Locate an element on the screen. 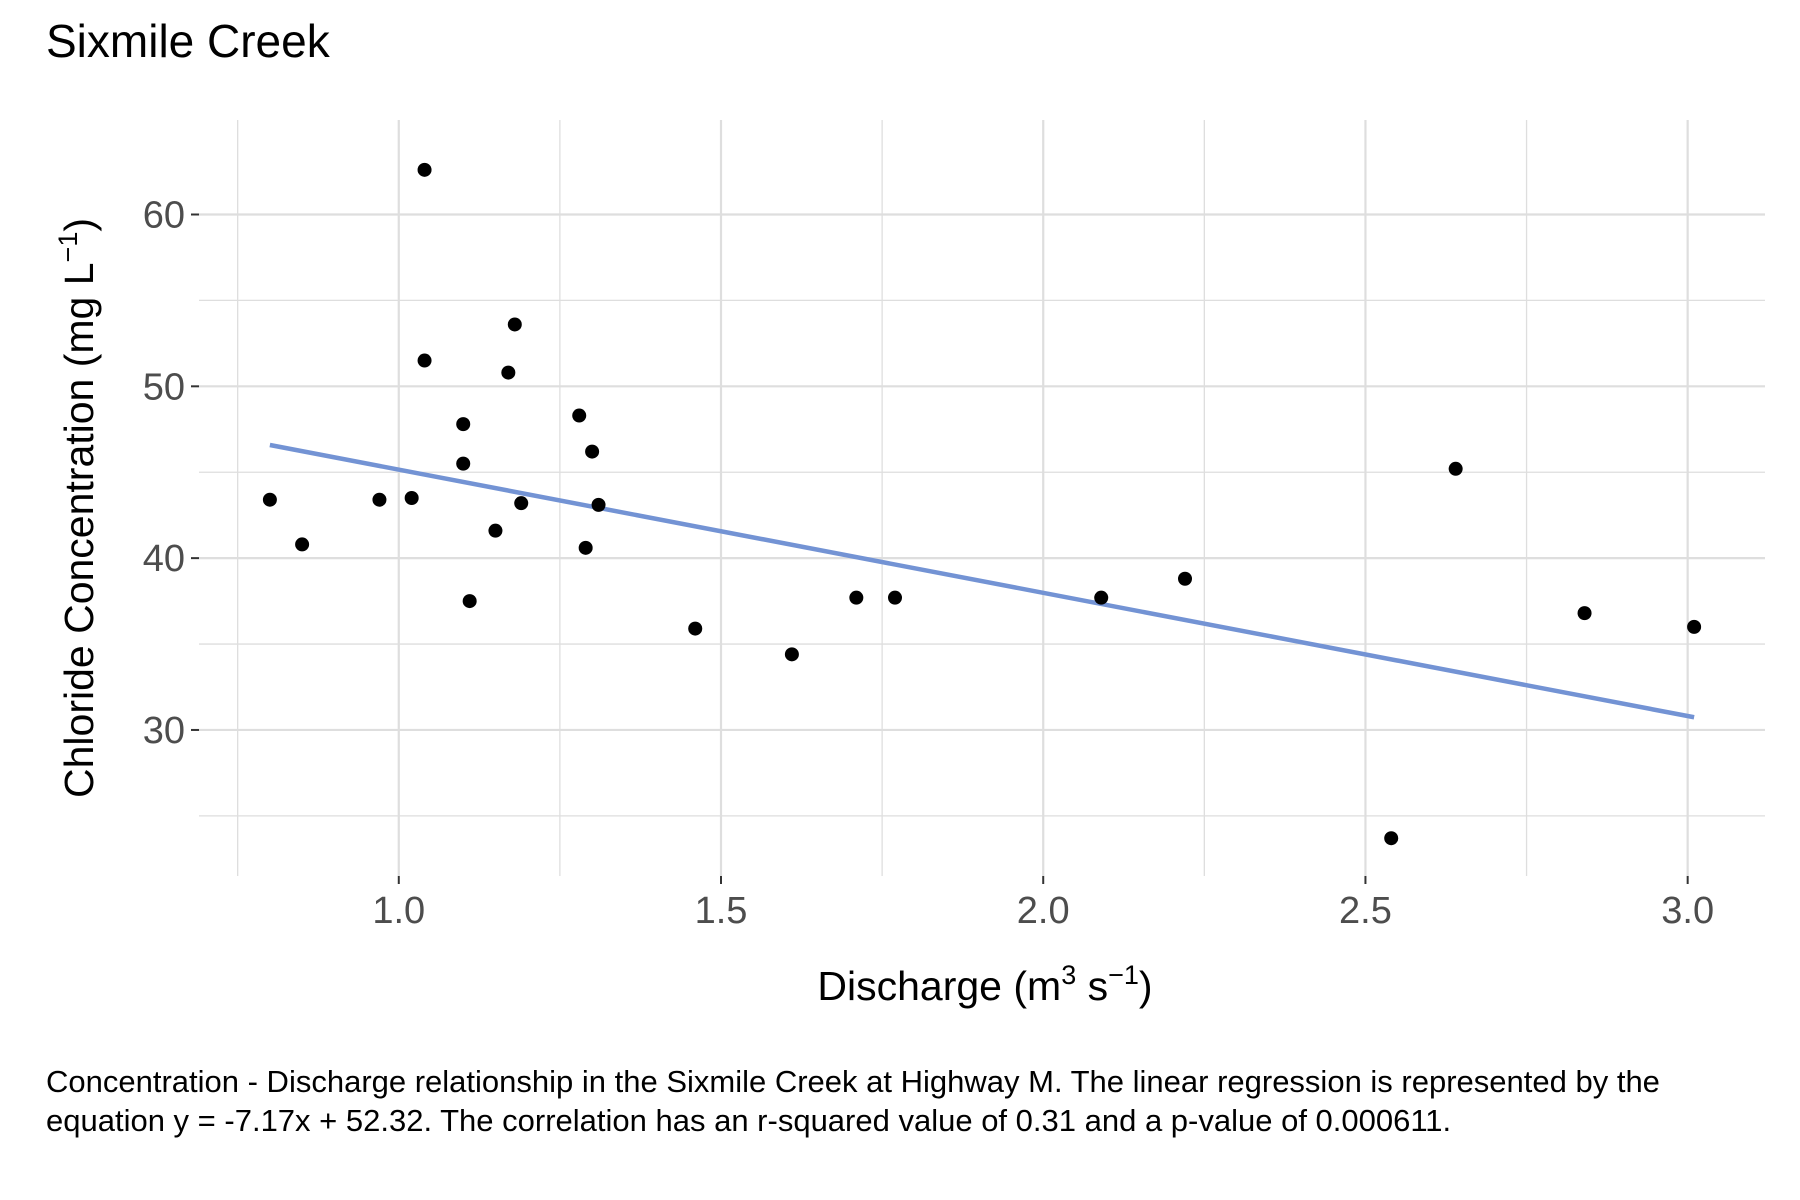  x-tick-label: 1.0 is located at coordinates (398, 911).